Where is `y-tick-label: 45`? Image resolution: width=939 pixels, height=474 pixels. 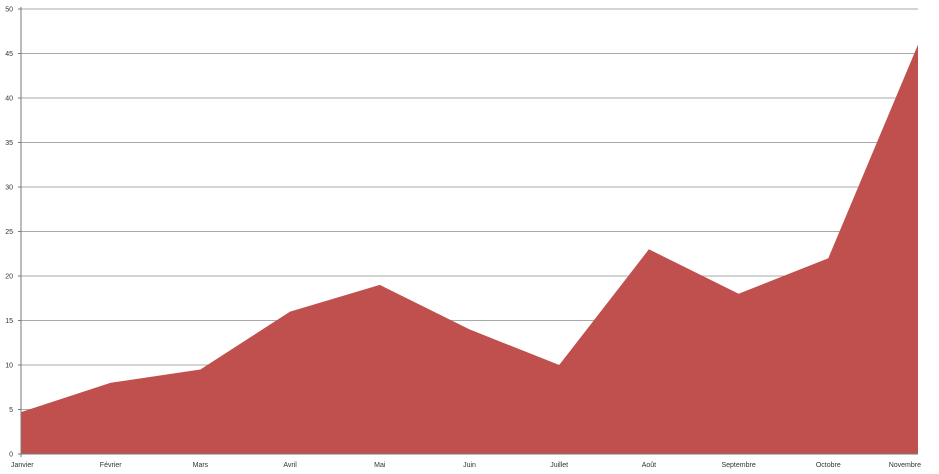 y-tick-label: 45 is located at coordinates (9, 54).